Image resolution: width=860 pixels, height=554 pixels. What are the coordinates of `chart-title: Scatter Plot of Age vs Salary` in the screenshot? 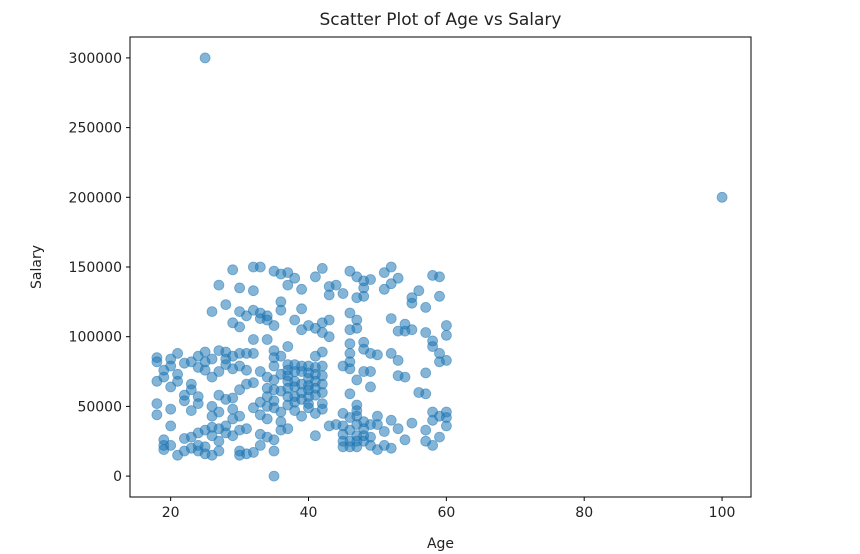 It's located at (441, 20).